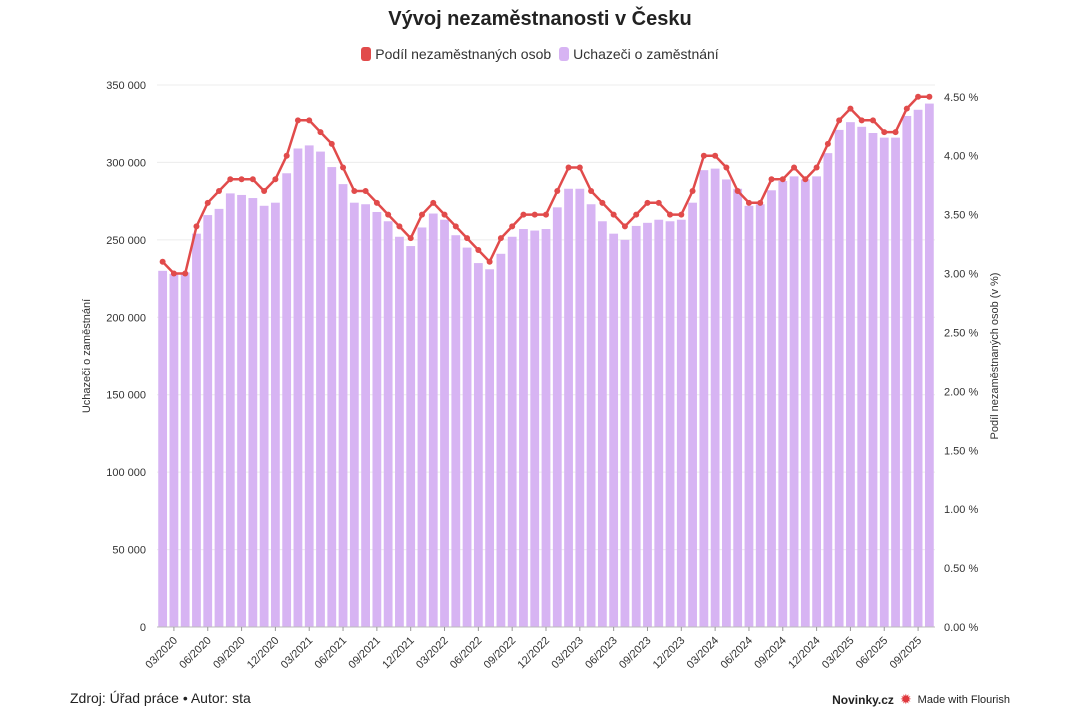 The image size is (1080, 720). I want to click on legend-item-applicants: Uchazeči o zaměstnání, so click(639, 54).